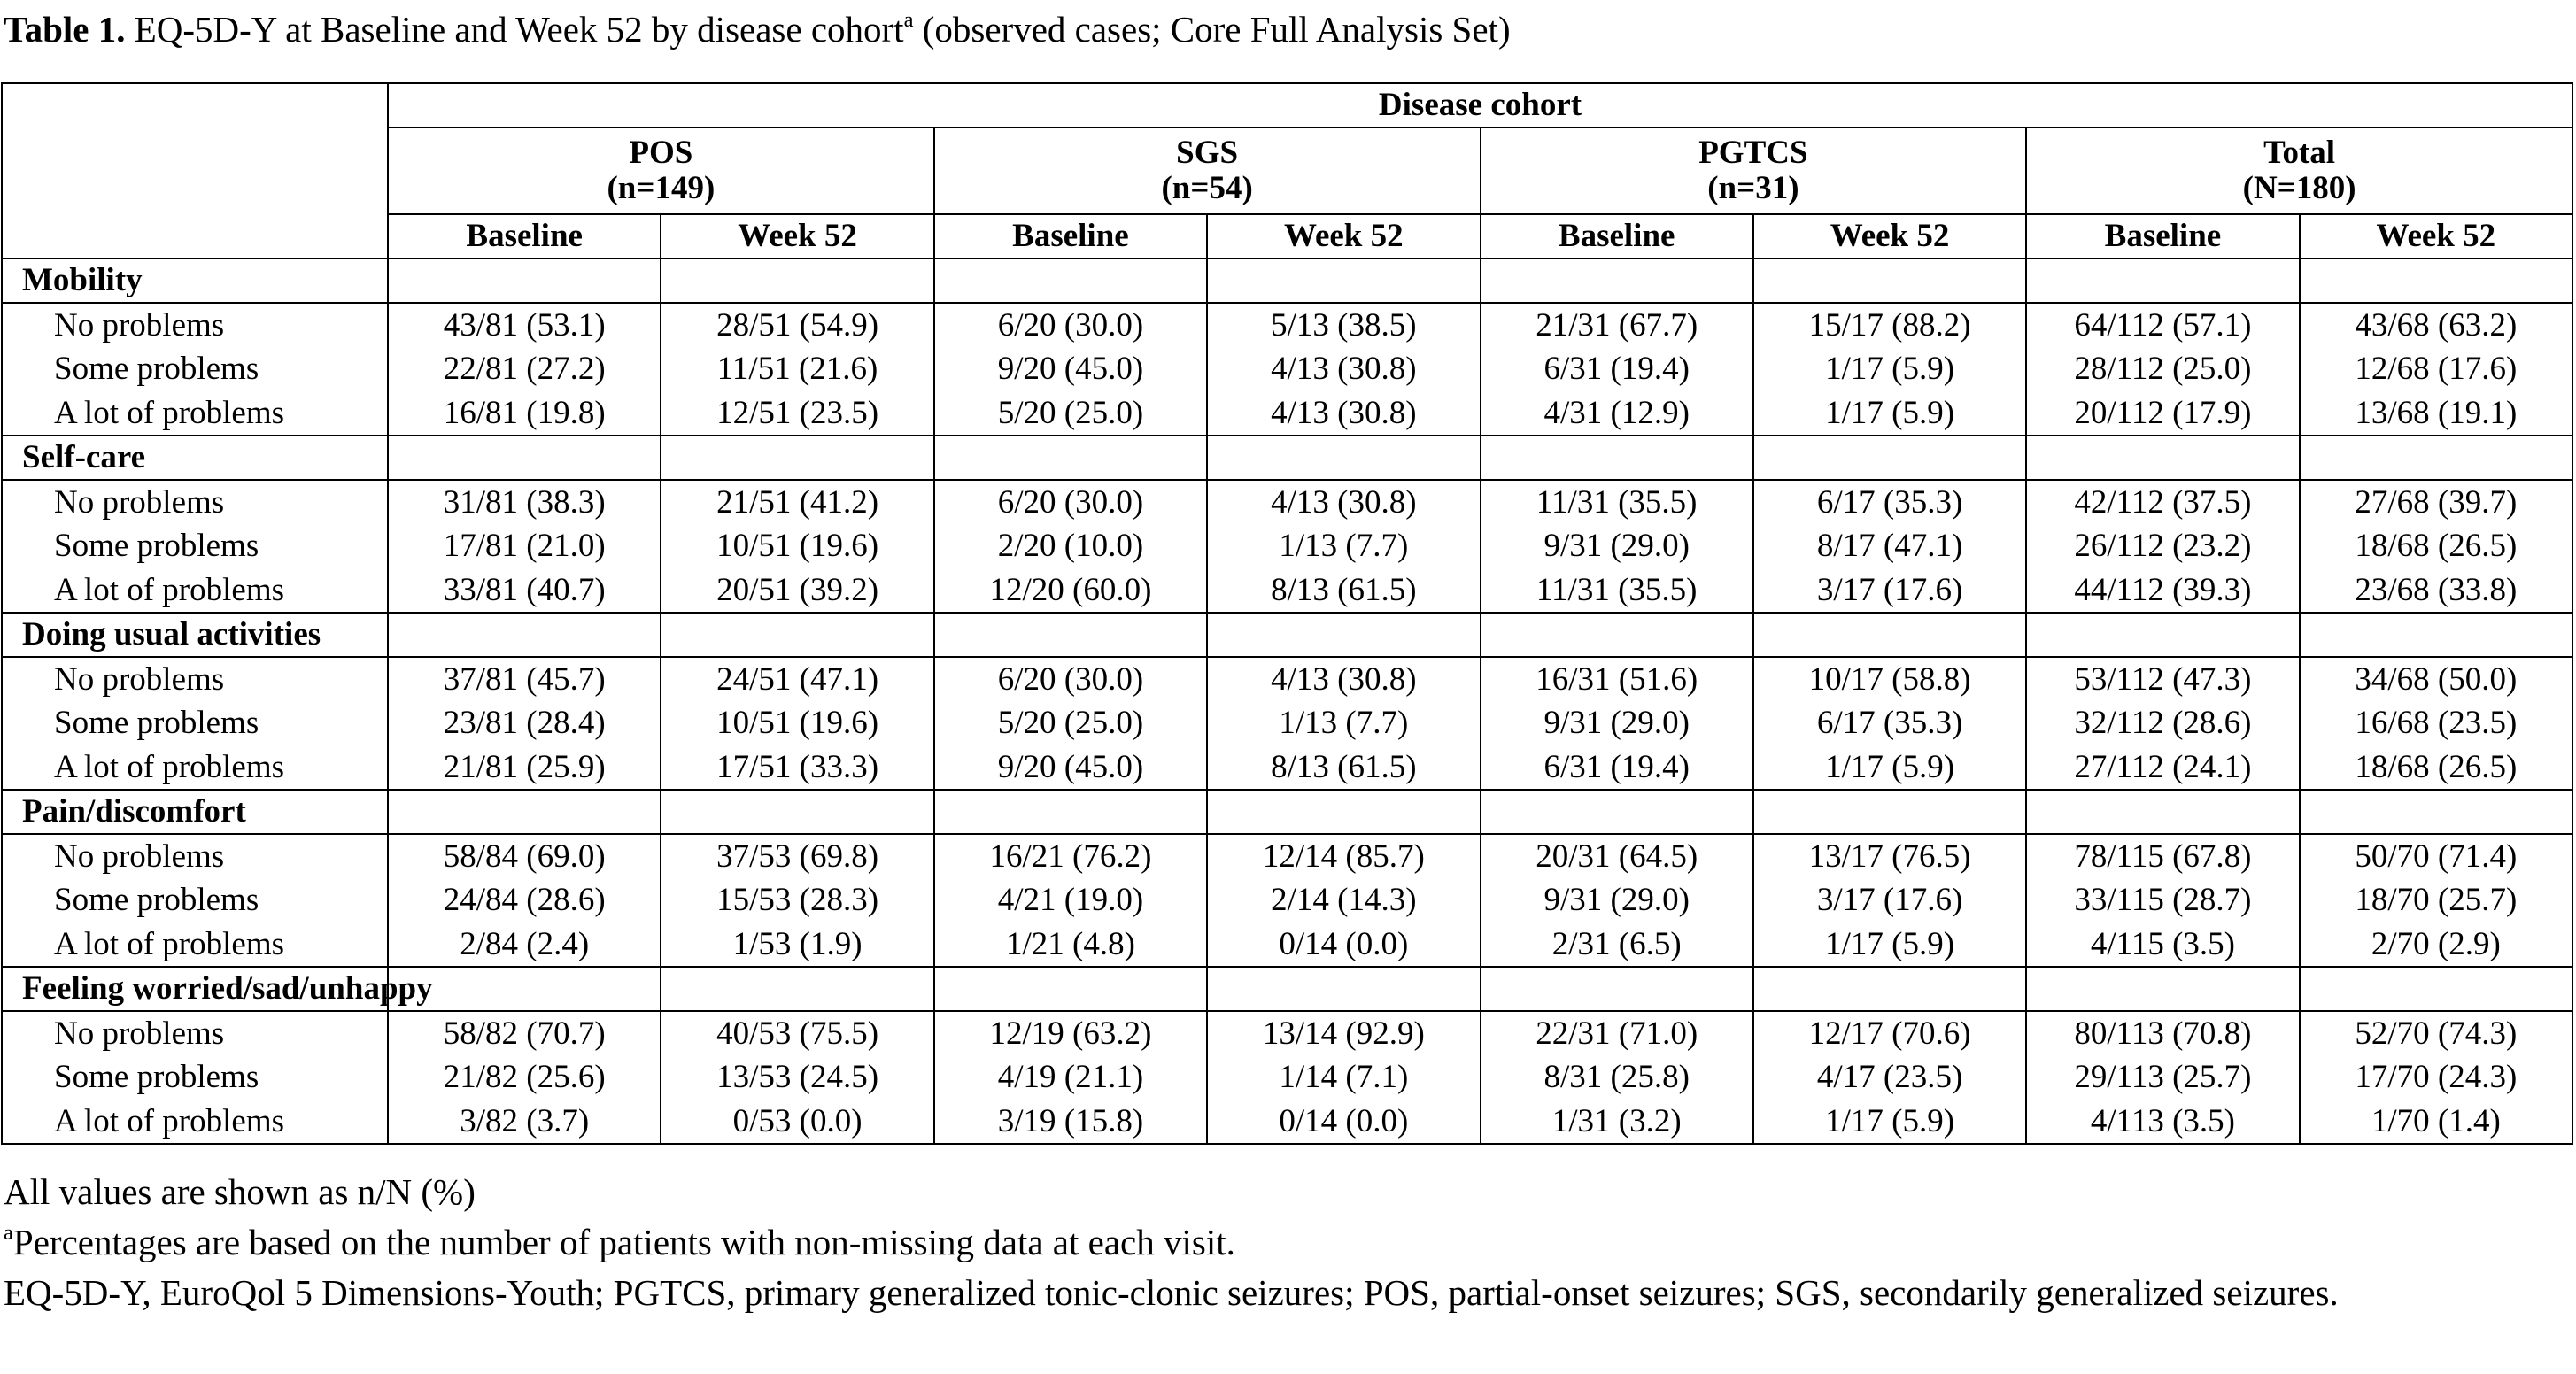 The image size is (2576, 1374). I want to click on section-row: Pain/discomfort, so click(1287, 812).